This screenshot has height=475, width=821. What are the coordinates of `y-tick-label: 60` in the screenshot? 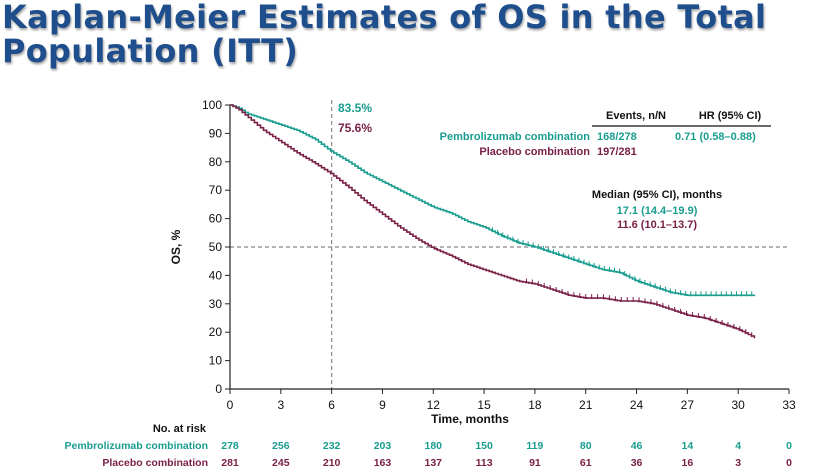 It's located at (216, 219).